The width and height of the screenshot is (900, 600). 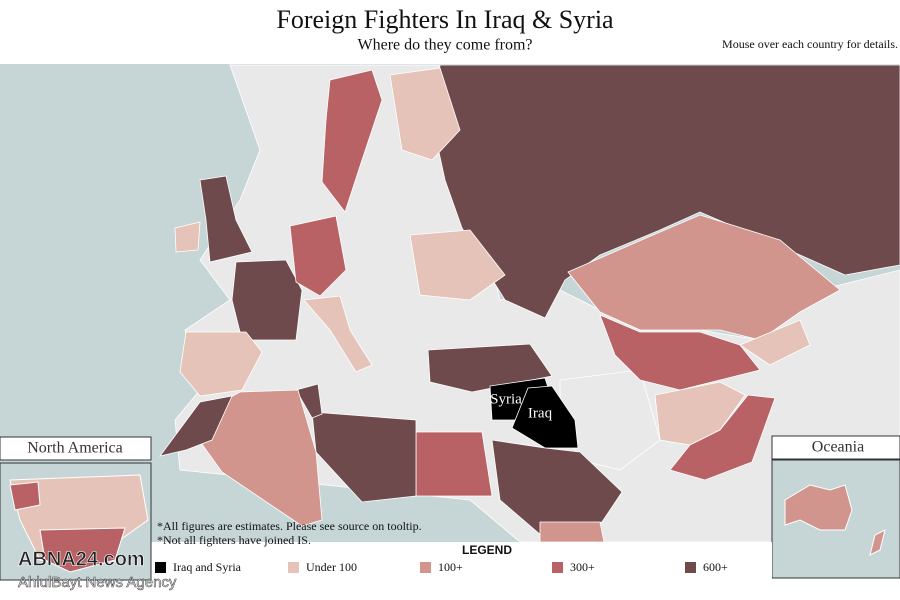 What do you see at coordinates (76, 508) in the screenshot?
I see `inset-north-america: North America` at bounding box center [76, 508].